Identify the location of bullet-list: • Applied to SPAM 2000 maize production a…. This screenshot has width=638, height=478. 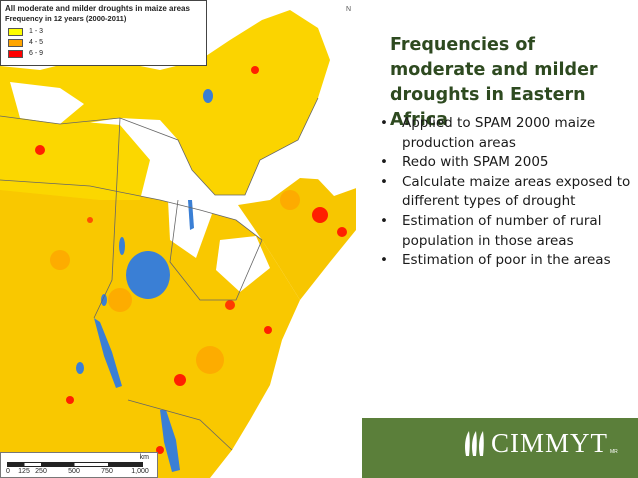
(507, 192).